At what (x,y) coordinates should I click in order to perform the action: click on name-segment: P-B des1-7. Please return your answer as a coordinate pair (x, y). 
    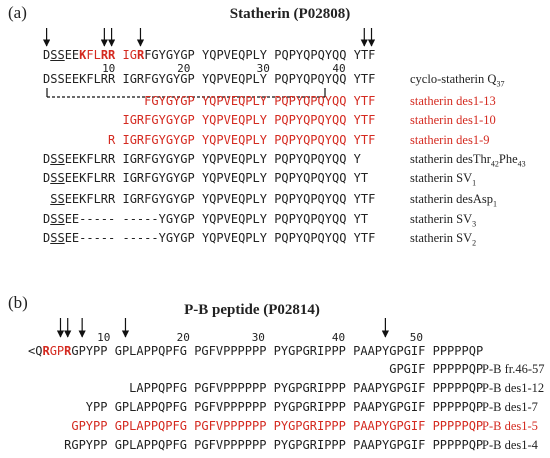
    Looking at the image, I should click on (510, 407).